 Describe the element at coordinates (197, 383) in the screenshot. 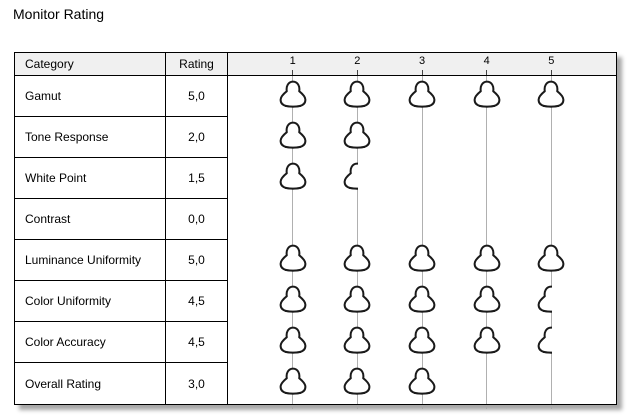

I see `rating-value-cell: 3,0` at that location.